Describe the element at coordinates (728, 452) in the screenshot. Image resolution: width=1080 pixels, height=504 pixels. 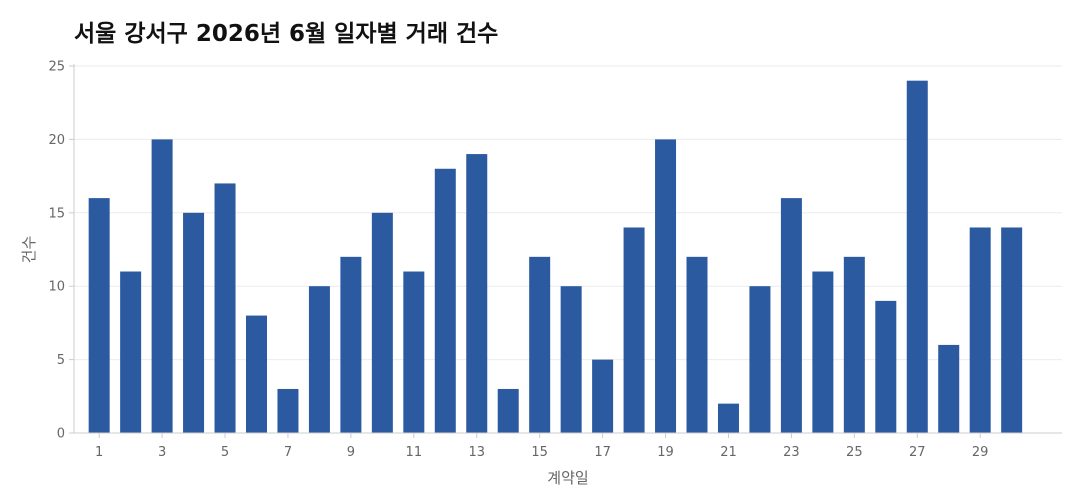
I see `x-tick-label-10: 21` at that location.